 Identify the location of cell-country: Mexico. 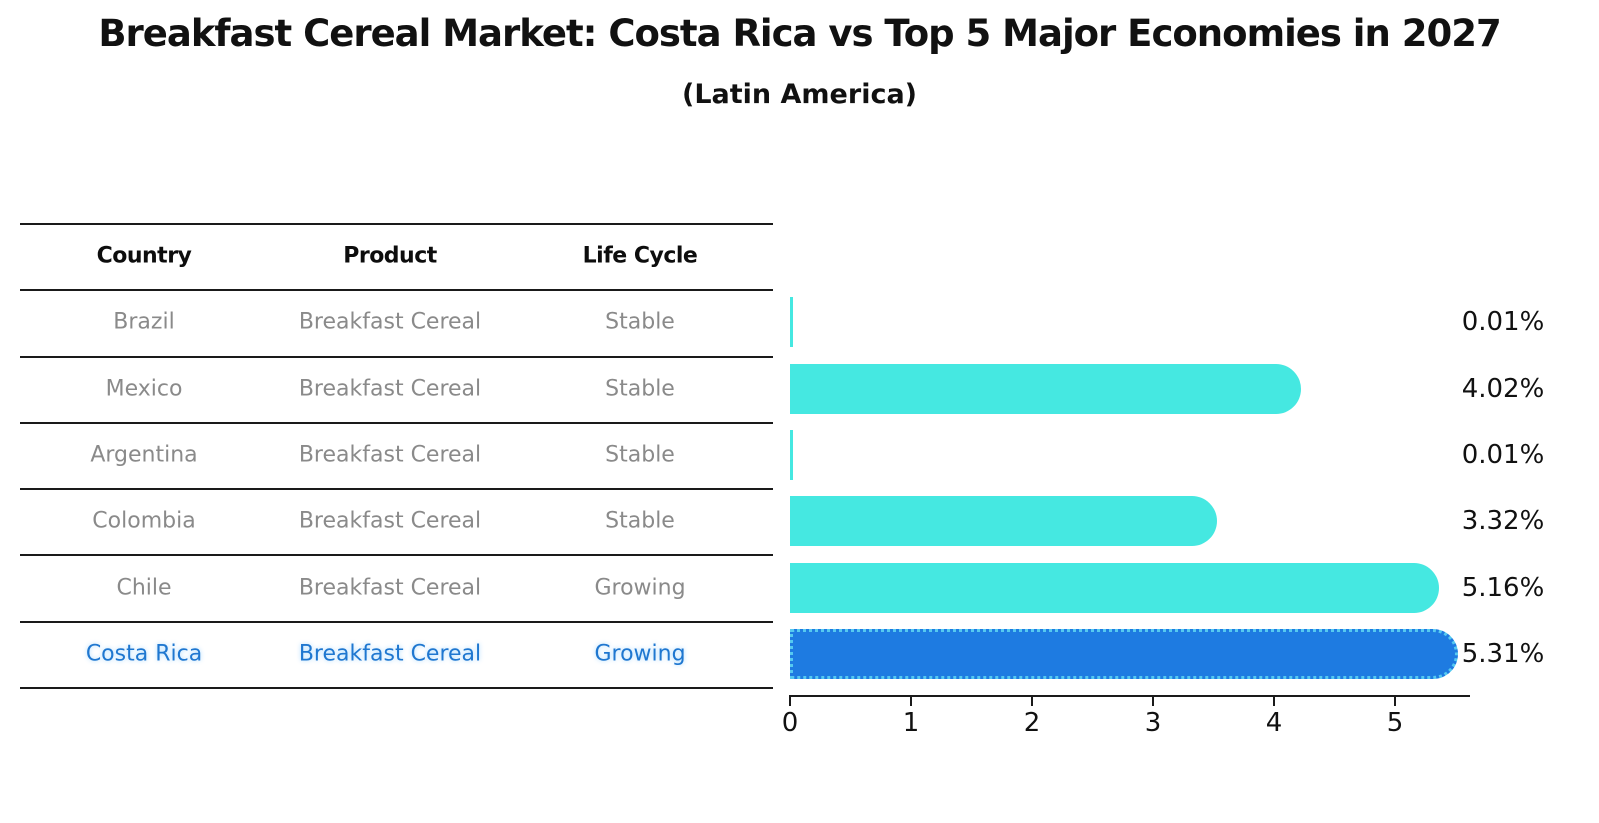
(144, 389).